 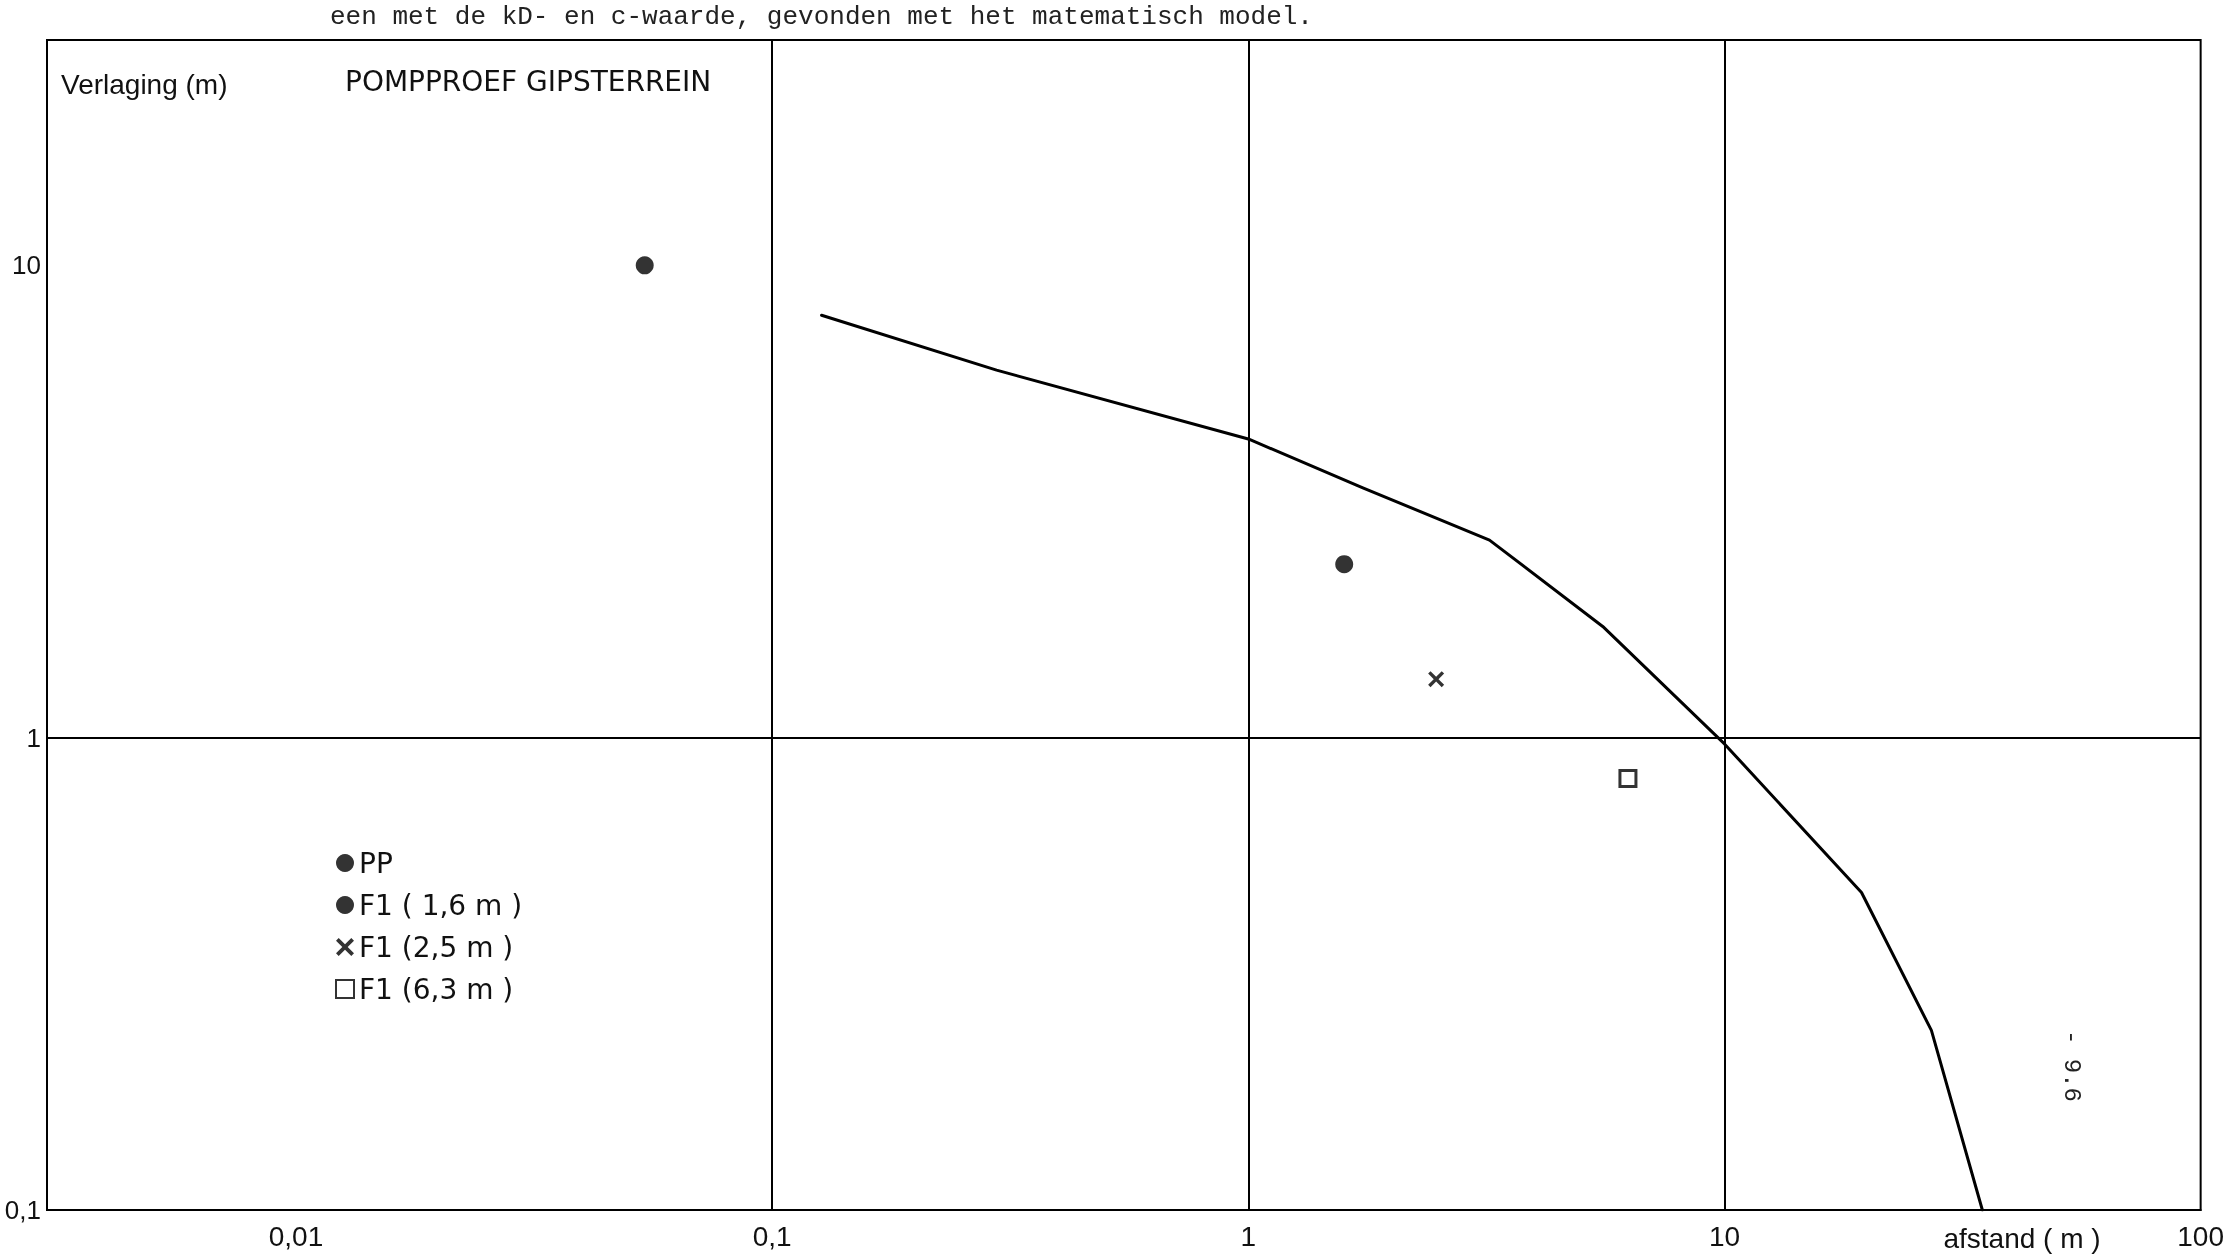 What do you see at coordinates (33, 737) in the screenshot?
I see `y-tick-label: 1` at bounding box center [33, 737].